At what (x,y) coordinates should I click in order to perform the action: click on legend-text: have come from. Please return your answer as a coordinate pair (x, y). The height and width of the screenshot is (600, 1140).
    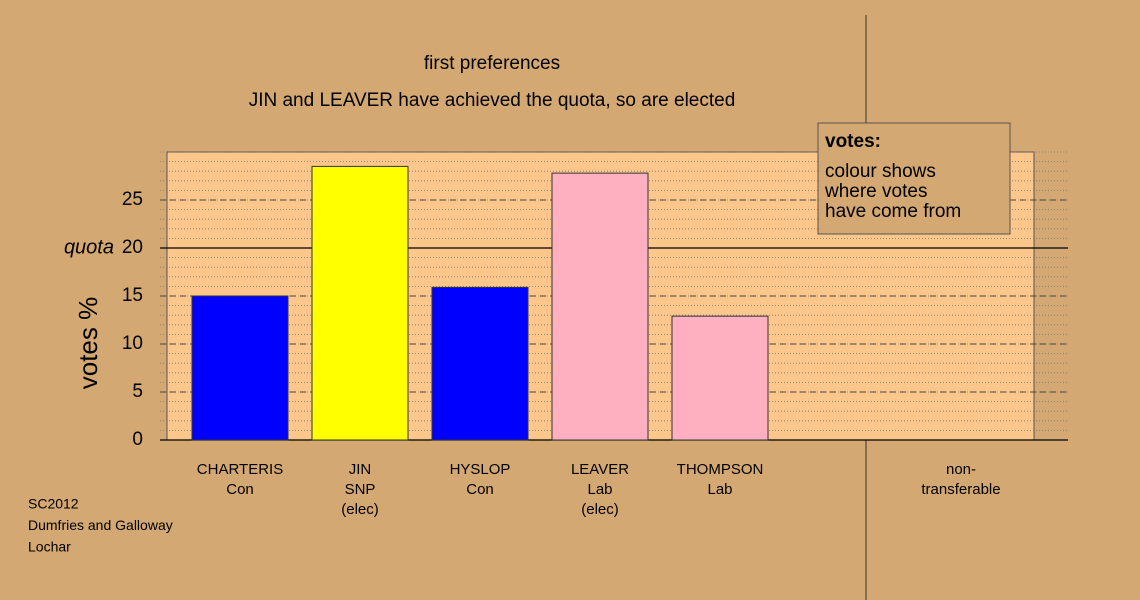
    Looking at the image, I should click on (893, 211).